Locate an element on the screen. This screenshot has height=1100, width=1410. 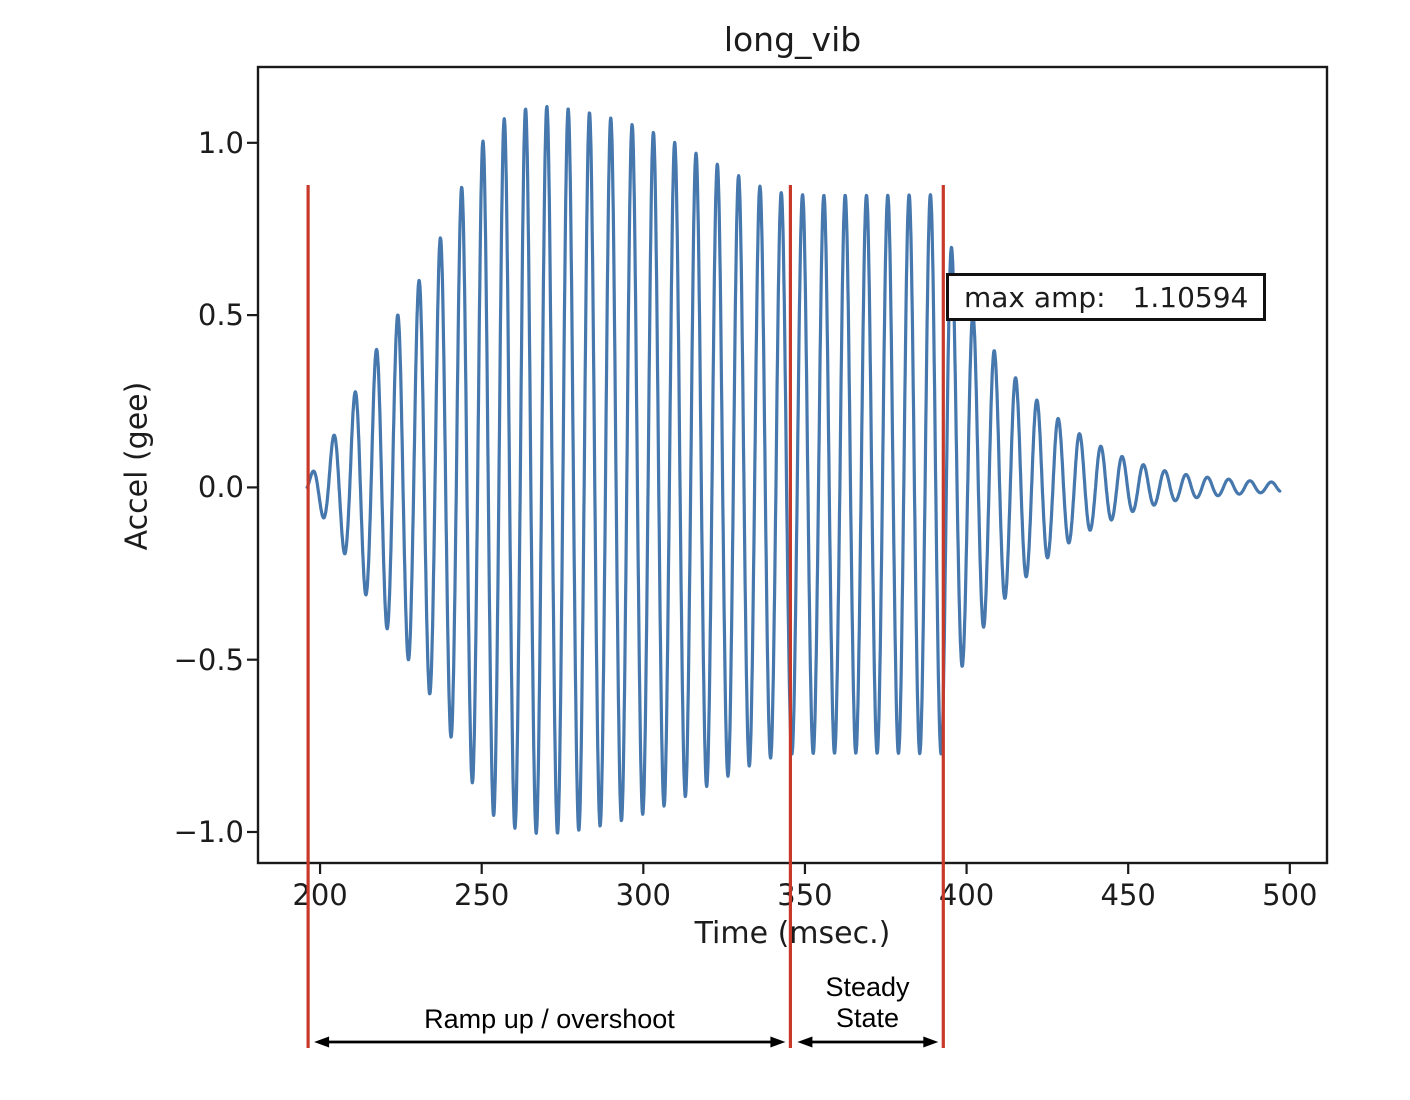
y-tick-label: −1.0 is located at coordinates (208, 831).